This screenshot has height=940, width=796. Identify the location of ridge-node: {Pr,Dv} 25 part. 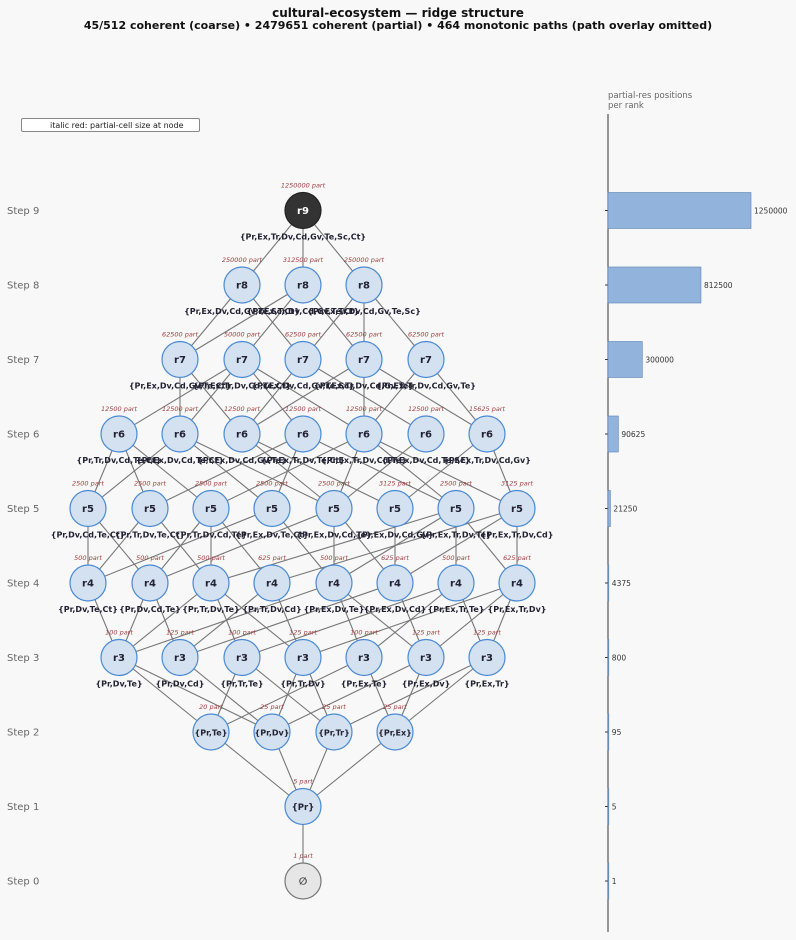
(272, 727).